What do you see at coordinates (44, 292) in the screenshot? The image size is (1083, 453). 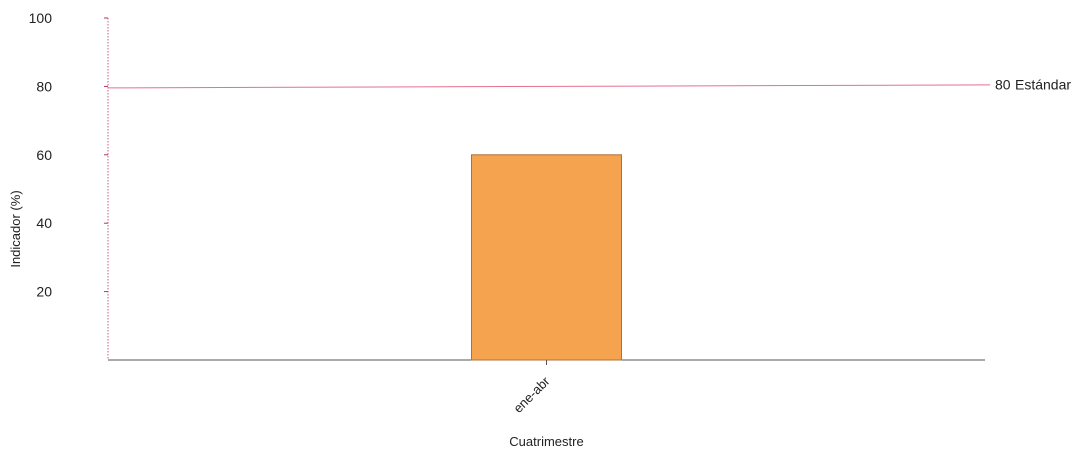 I see `y-tick-label: 20` at bounding box center [44, 292].